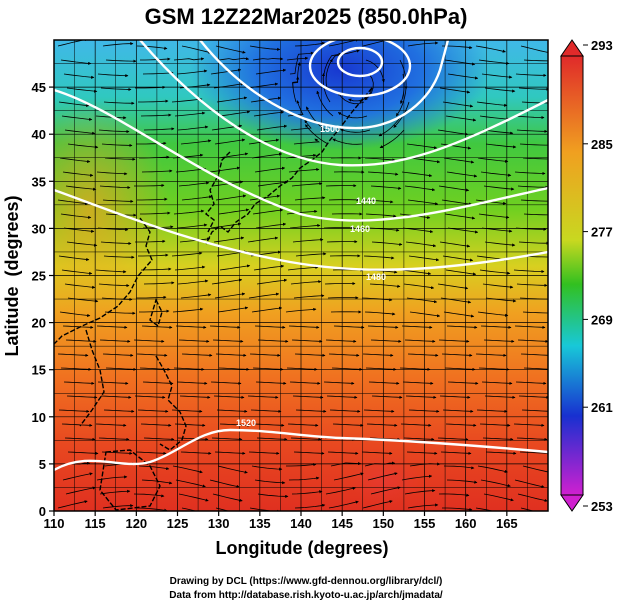  I want to click on y-tick-label-20: 20, so click(39, 323).